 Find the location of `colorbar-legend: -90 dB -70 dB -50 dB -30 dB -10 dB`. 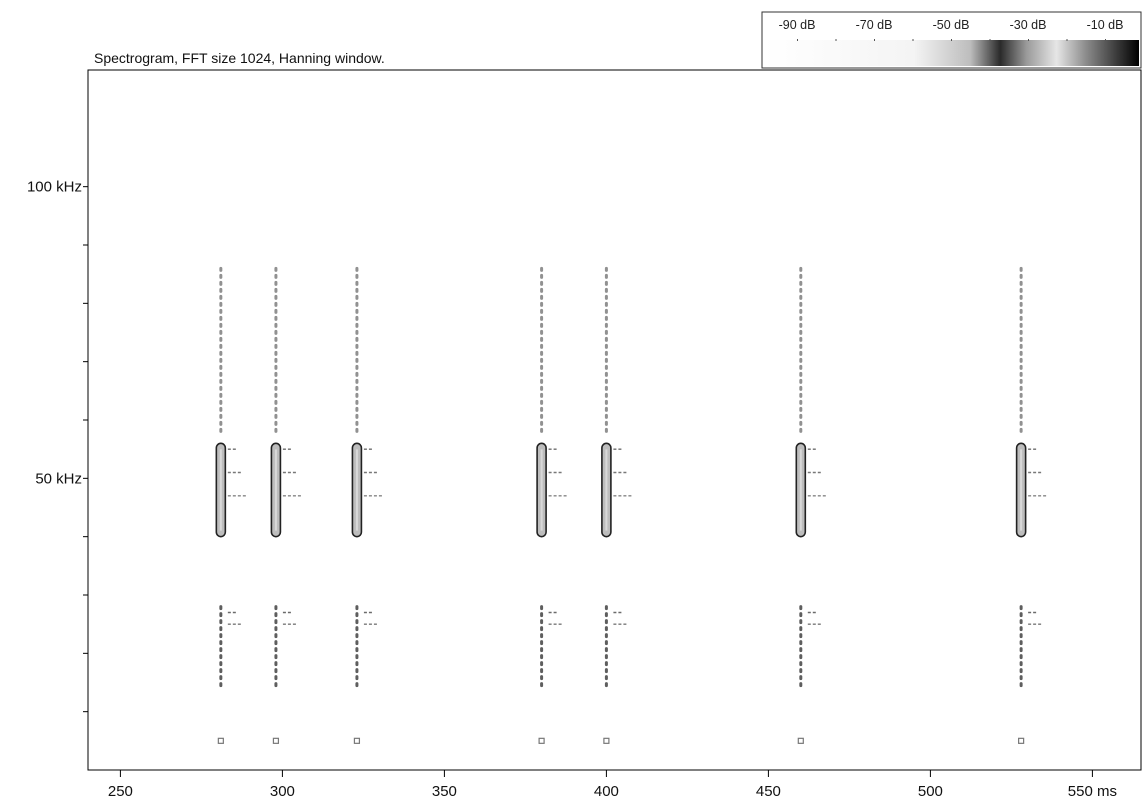

colorbar-legend: -90 dB -70 dB -50 dB -30 dB -10 dB is located at coordinates (951, 40).